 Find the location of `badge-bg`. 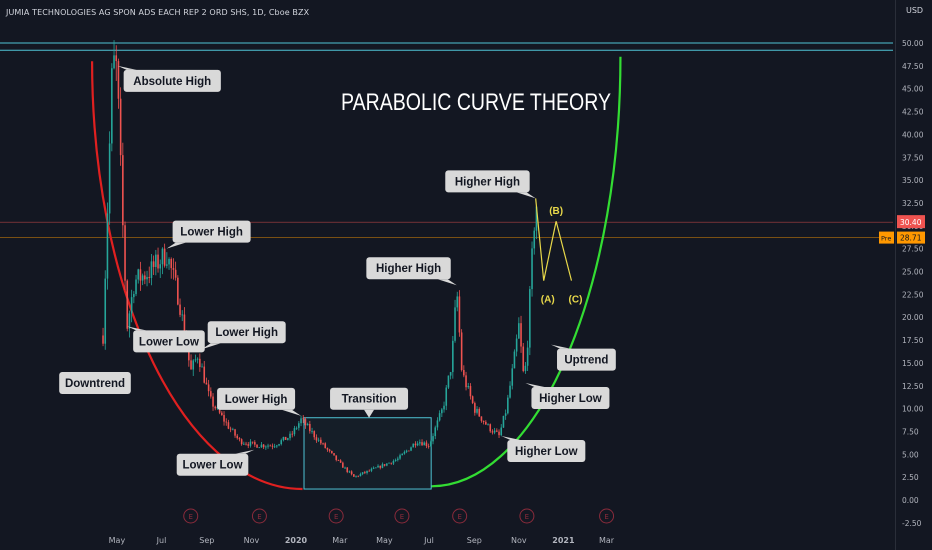

badge-bg is located at coordinates (911, 222).